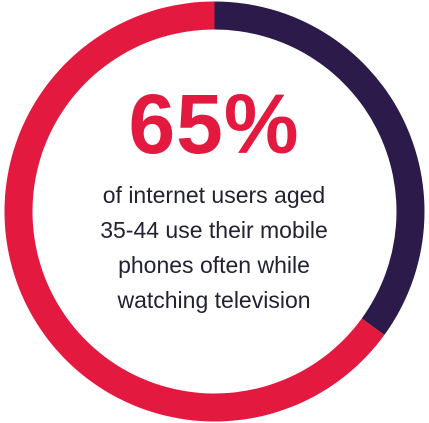  I want to click on caption-line-4: watching television, so click(214, 300).